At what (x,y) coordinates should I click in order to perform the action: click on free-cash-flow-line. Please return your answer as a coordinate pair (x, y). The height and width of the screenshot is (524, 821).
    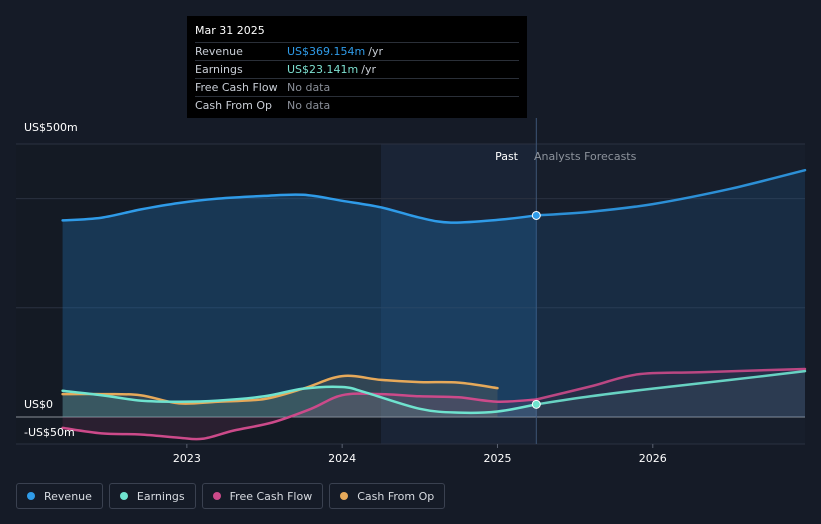
    Looking at the image, I should click on (299, 416).